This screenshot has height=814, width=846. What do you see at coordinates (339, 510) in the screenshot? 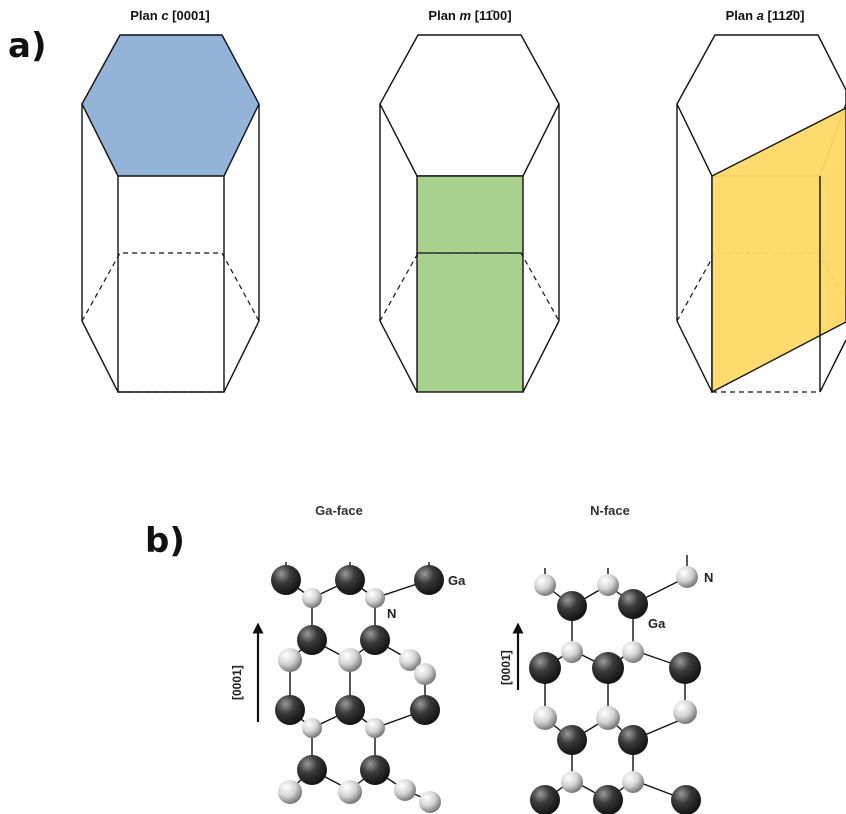
I see `ga-face-title: Ga-face` at bounding box center [339, 510].